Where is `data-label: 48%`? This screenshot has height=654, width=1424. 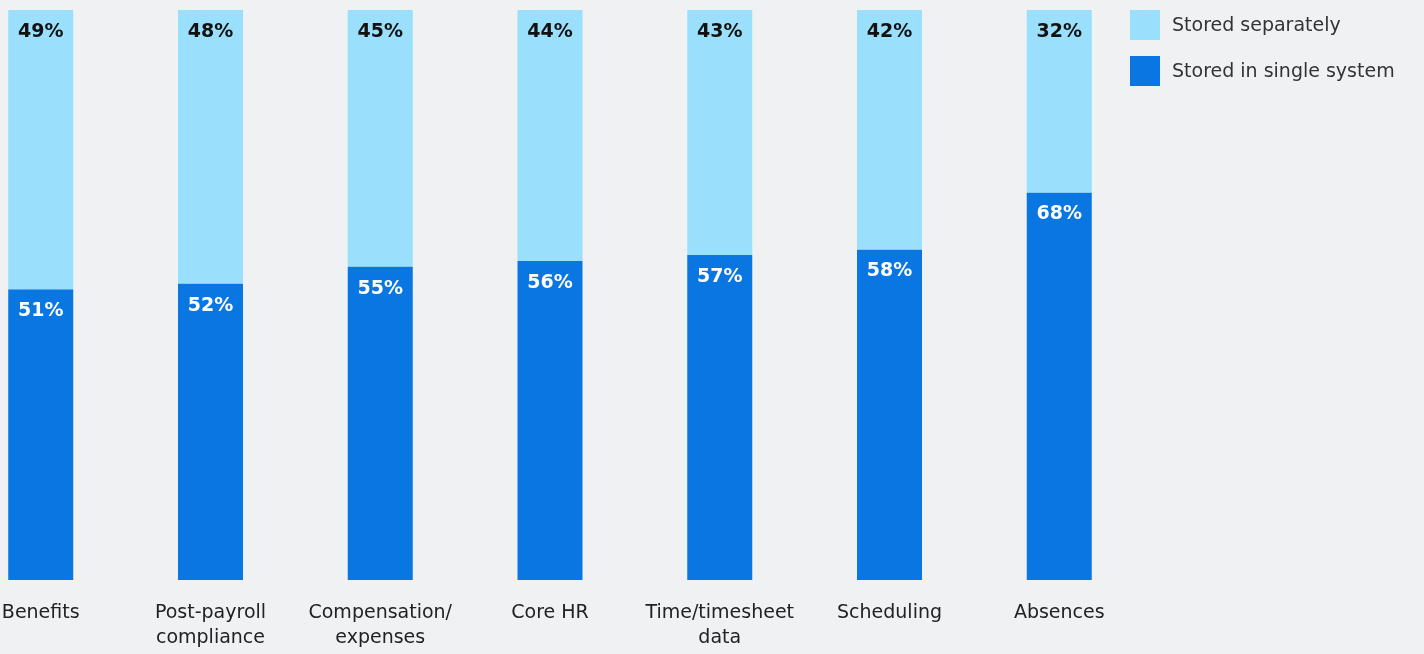 data-label: 48% is located at coordinates (210, 30).